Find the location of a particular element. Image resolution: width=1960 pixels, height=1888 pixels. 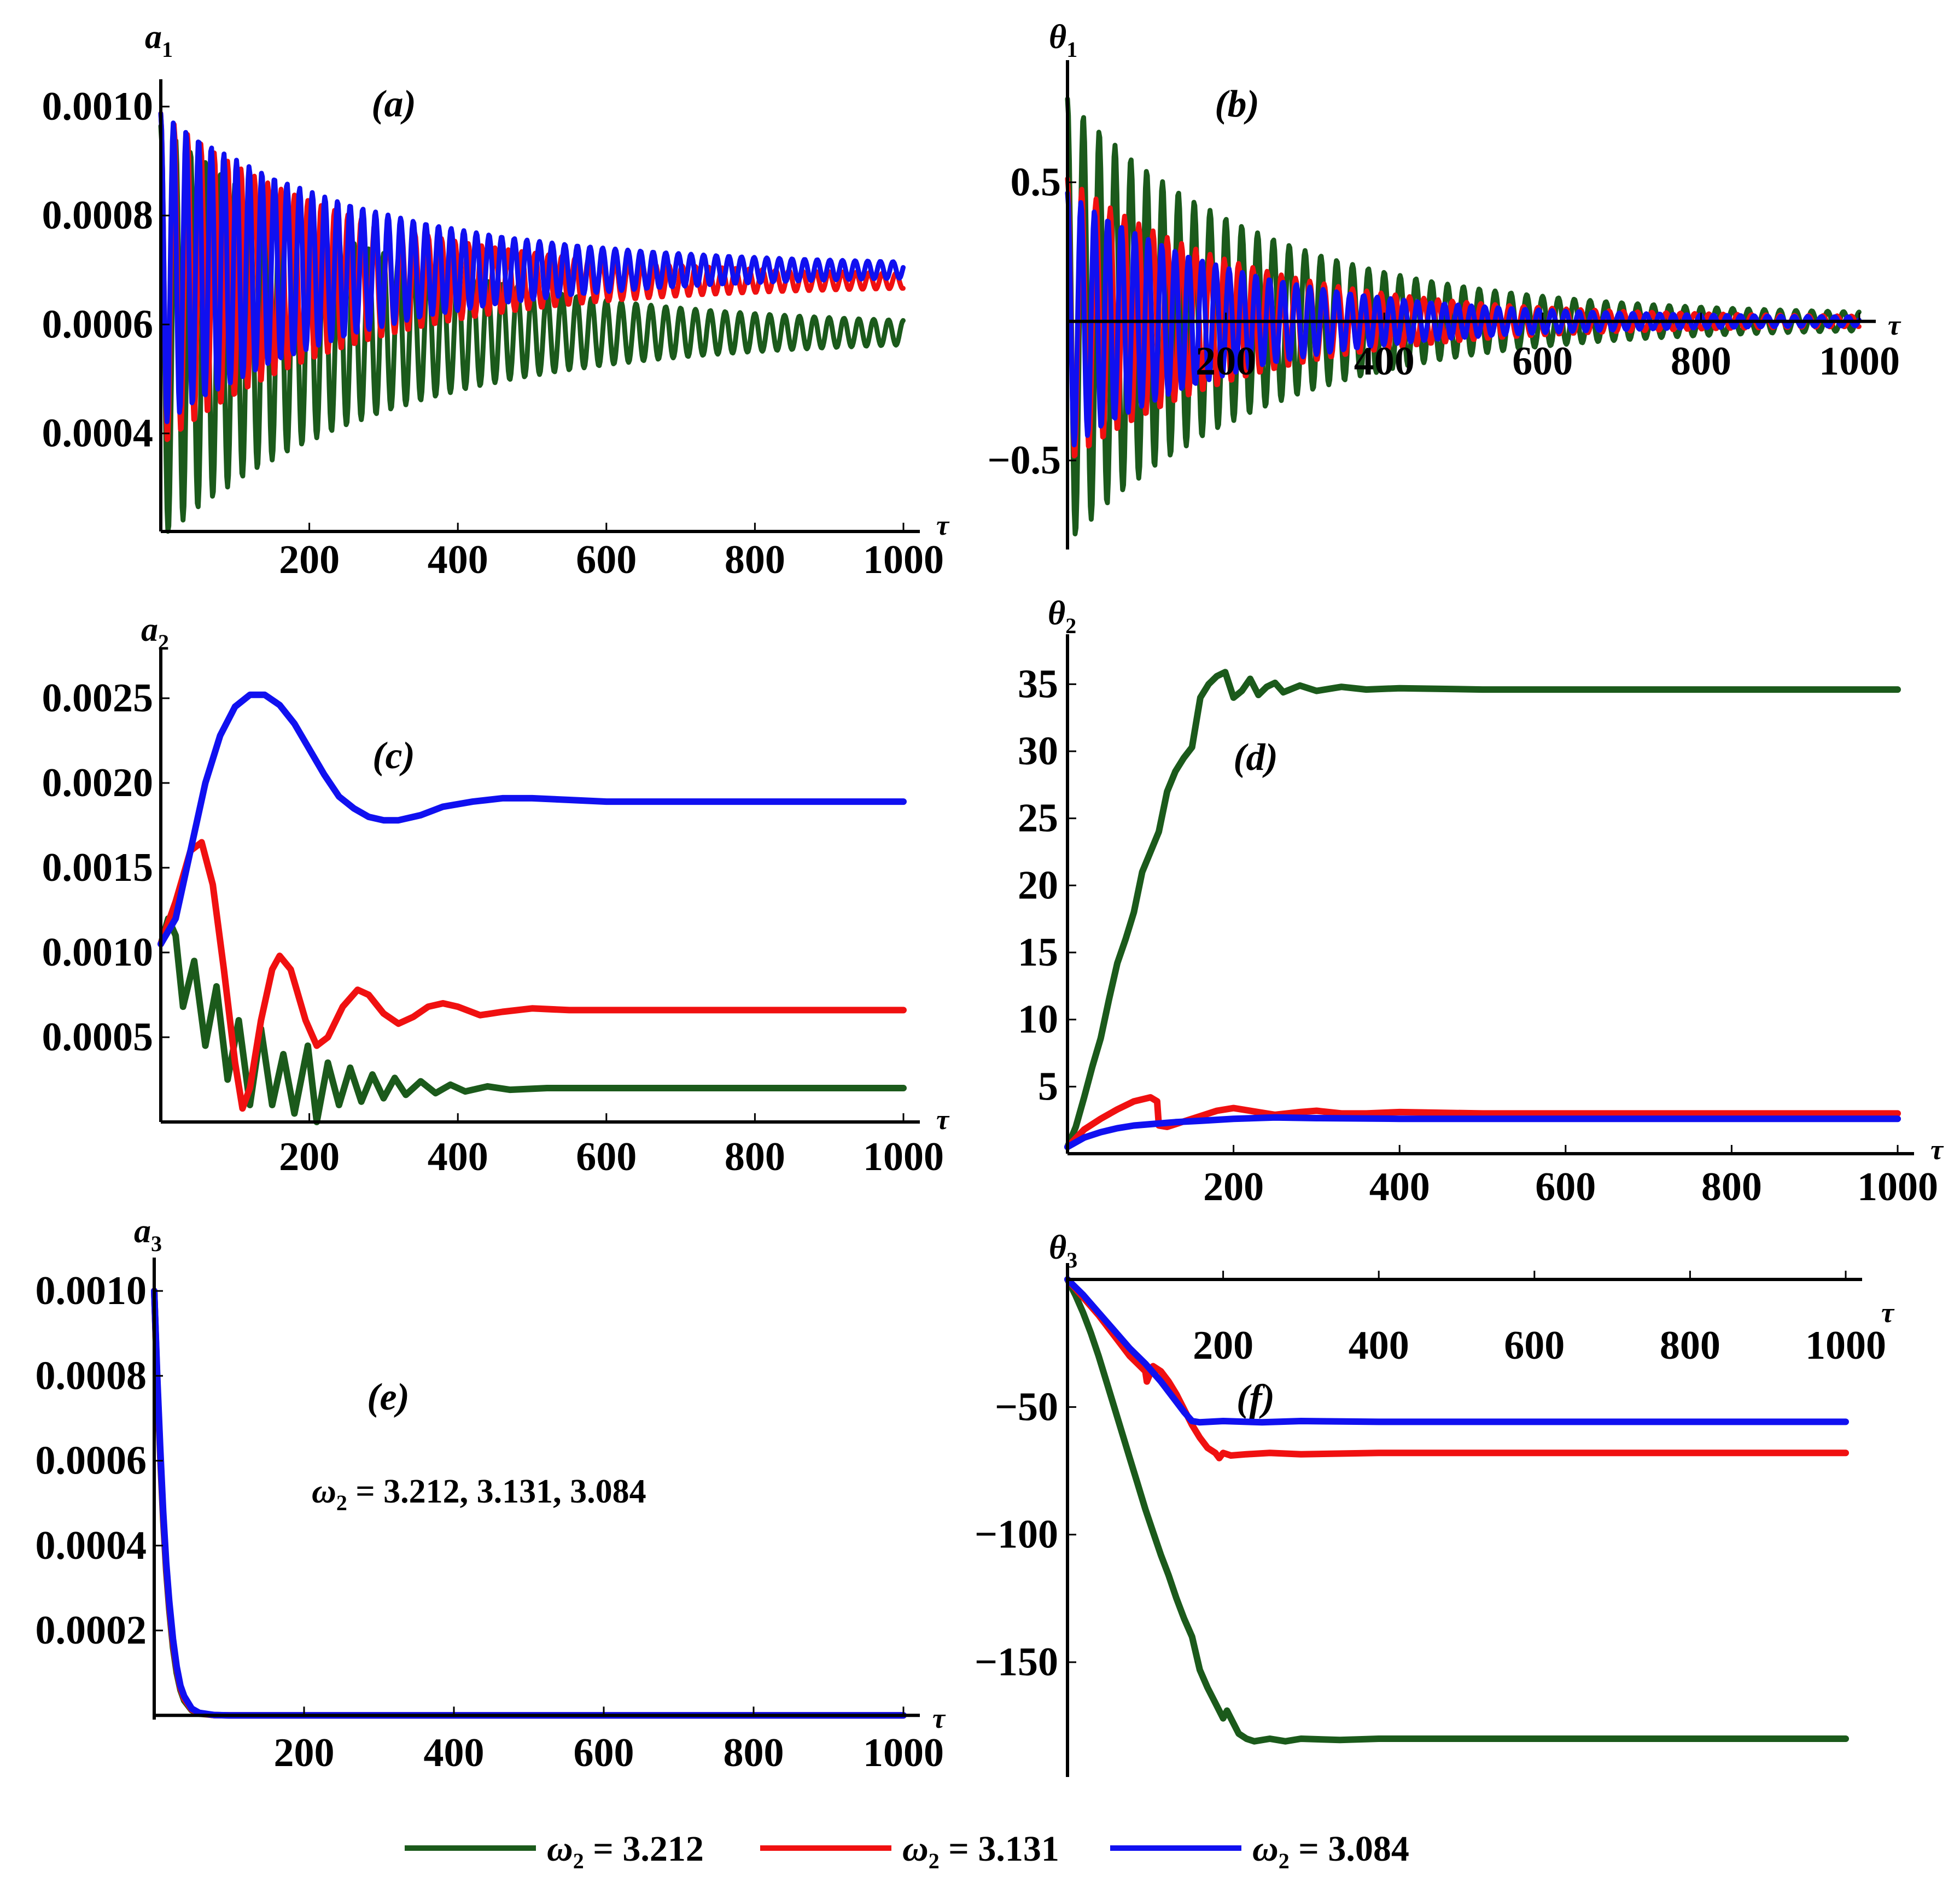

x-tick-label-e: 400 is located at coordinates (454, 1753).